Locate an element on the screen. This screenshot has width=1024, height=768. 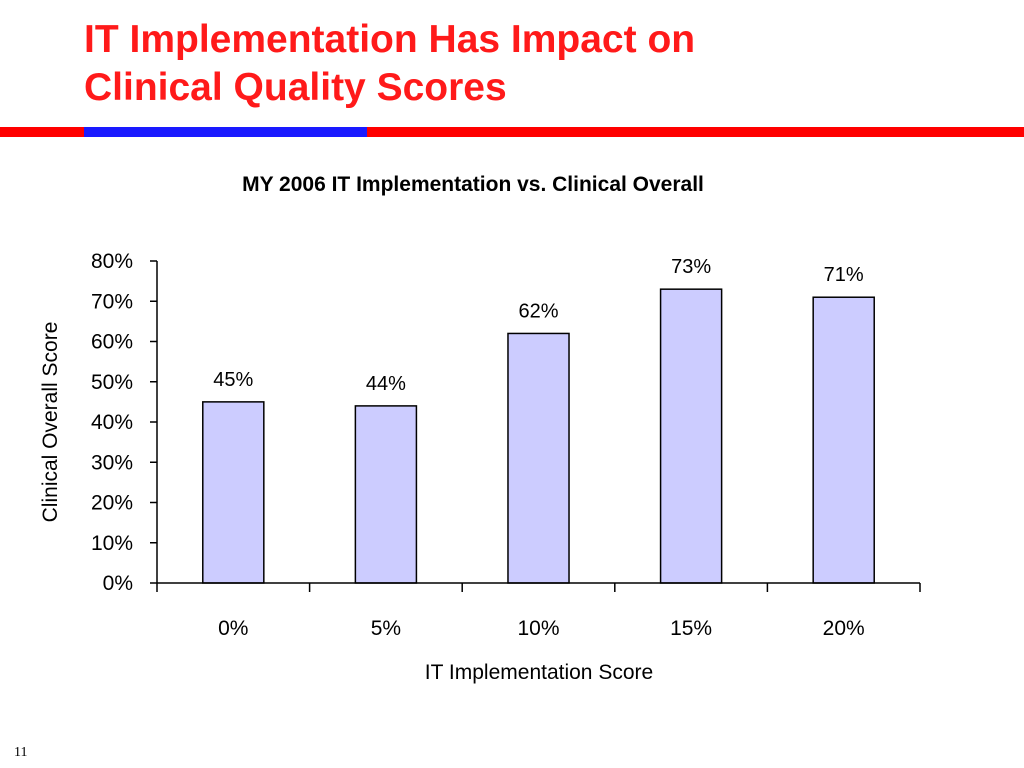
title-rule-red is located at coordinates (512, 132).